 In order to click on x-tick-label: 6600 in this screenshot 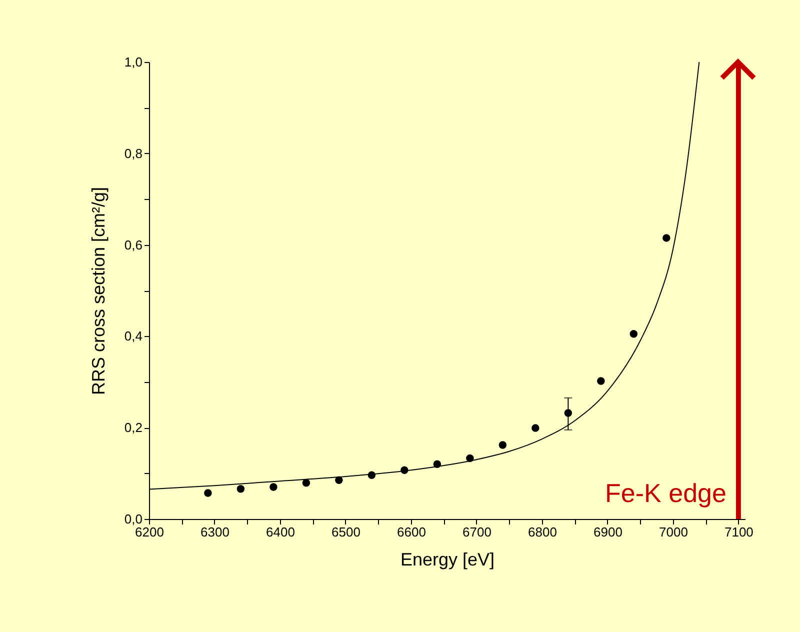, I will do `click(411, 532)`.